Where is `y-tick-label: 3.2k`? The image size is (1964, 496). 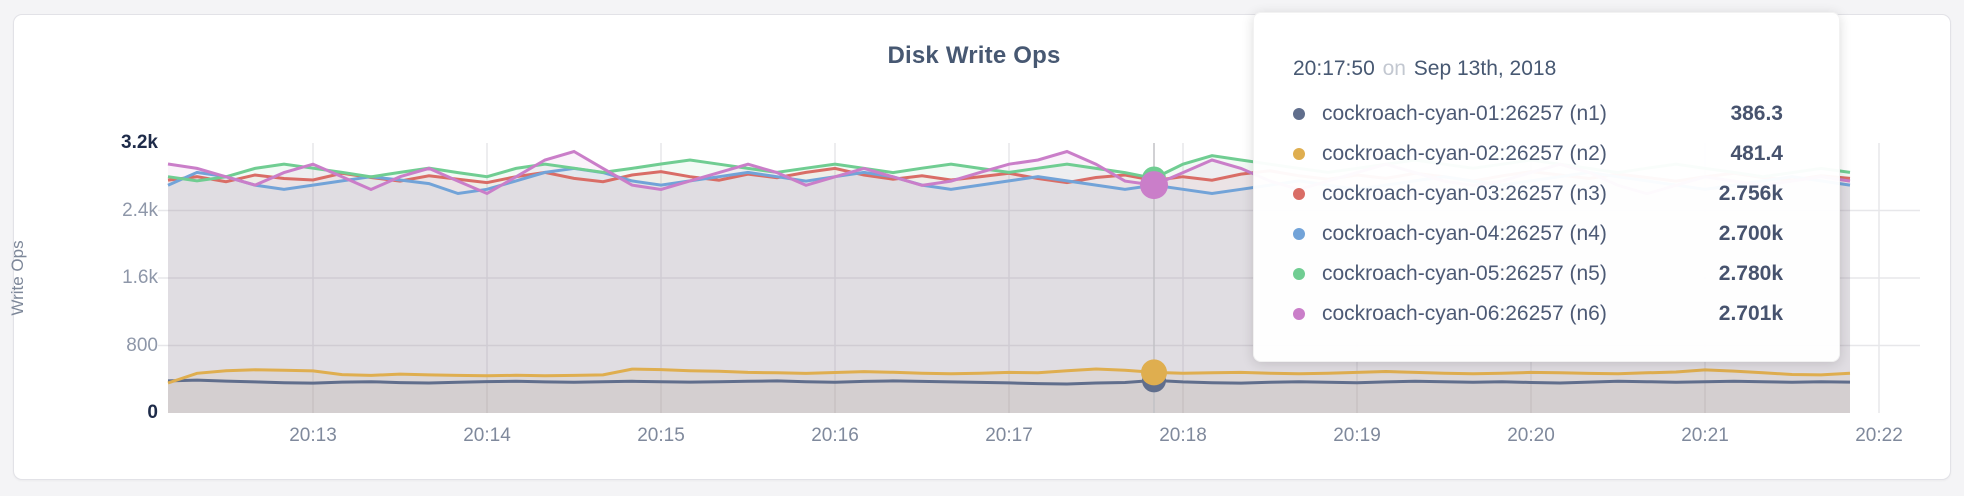
y-tick-label: 3.2k is located at coordinates (139, 142).